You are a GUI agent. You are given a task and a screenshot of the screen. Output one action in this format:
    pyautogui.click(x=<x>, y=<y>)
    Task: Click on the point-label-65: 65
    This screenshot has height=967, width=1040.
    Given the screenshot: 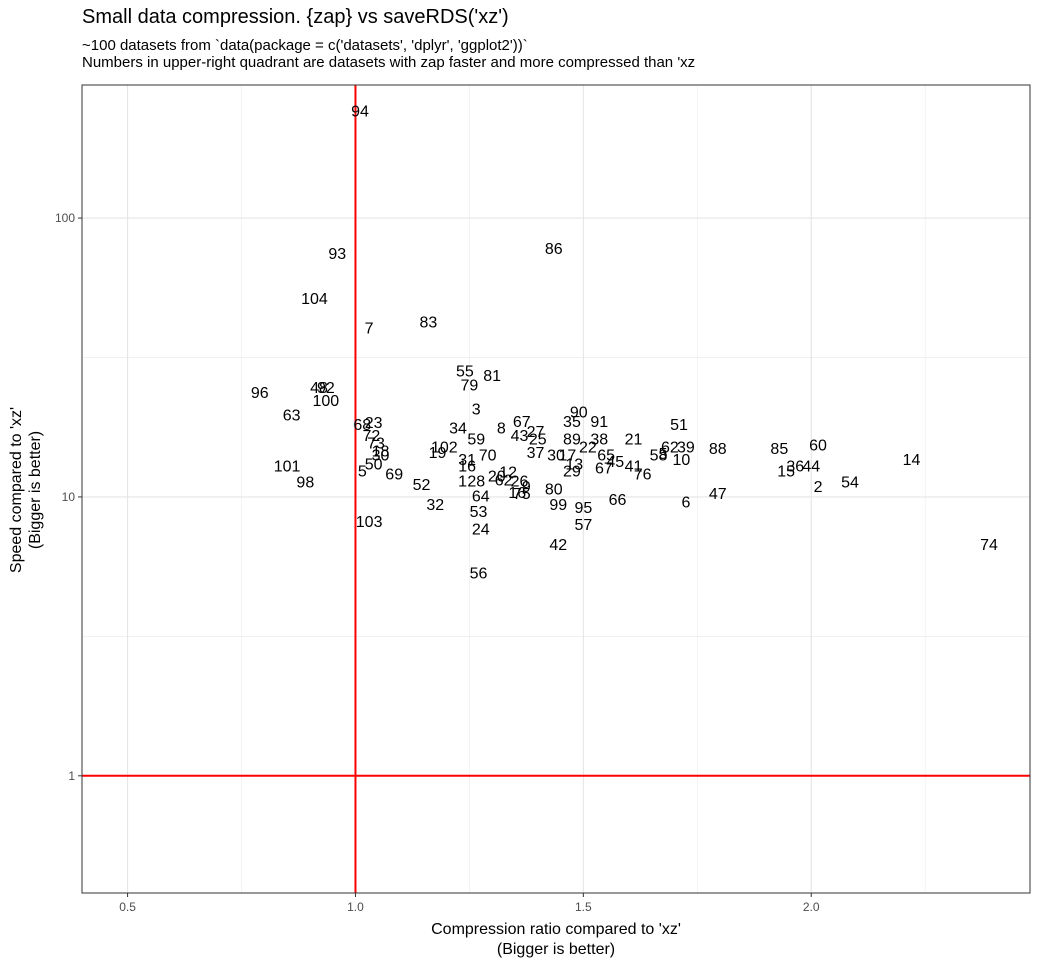 What is the action you would take?
    pyautogui.click(x=606, y=456)
    